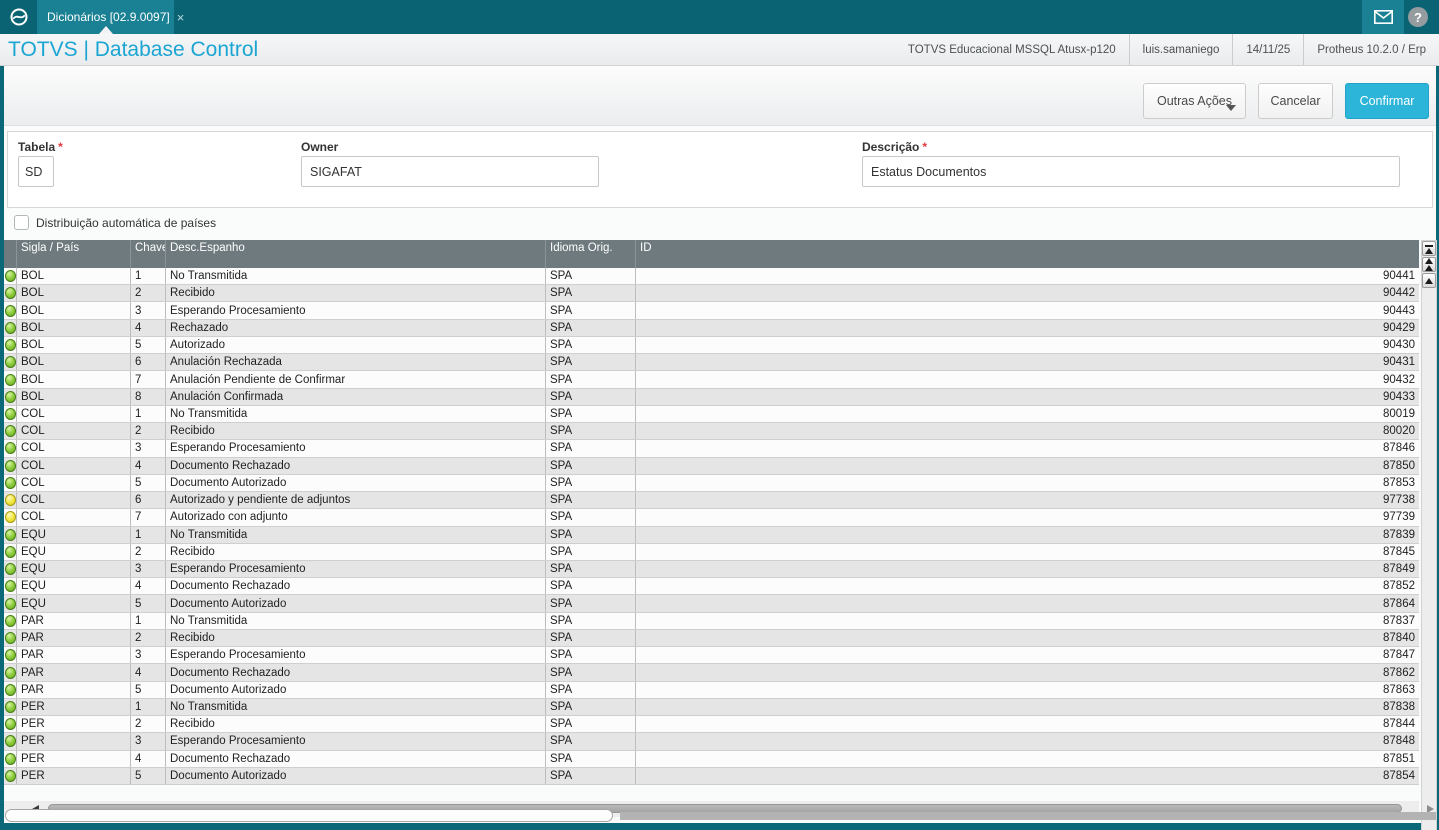 The width and height of the screenshot is (1439, 830). Describe the element at coordinates (711, 759) in the screenshot. I see `table-row: PER 4 Documento Rechazado SPA 87851` at that location.